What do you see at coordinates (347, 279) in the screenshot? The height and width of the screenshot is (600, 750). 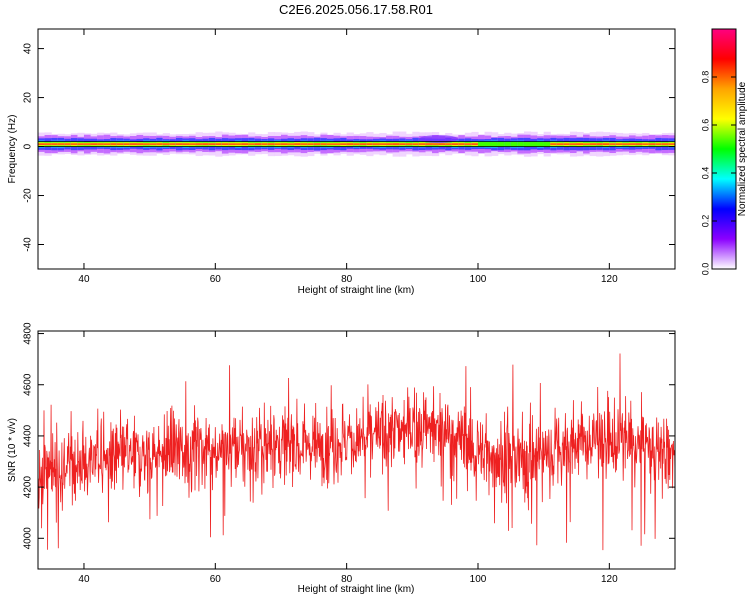 I see `spectrogram-xtick-label: 80` at bounding box center [347, 279].